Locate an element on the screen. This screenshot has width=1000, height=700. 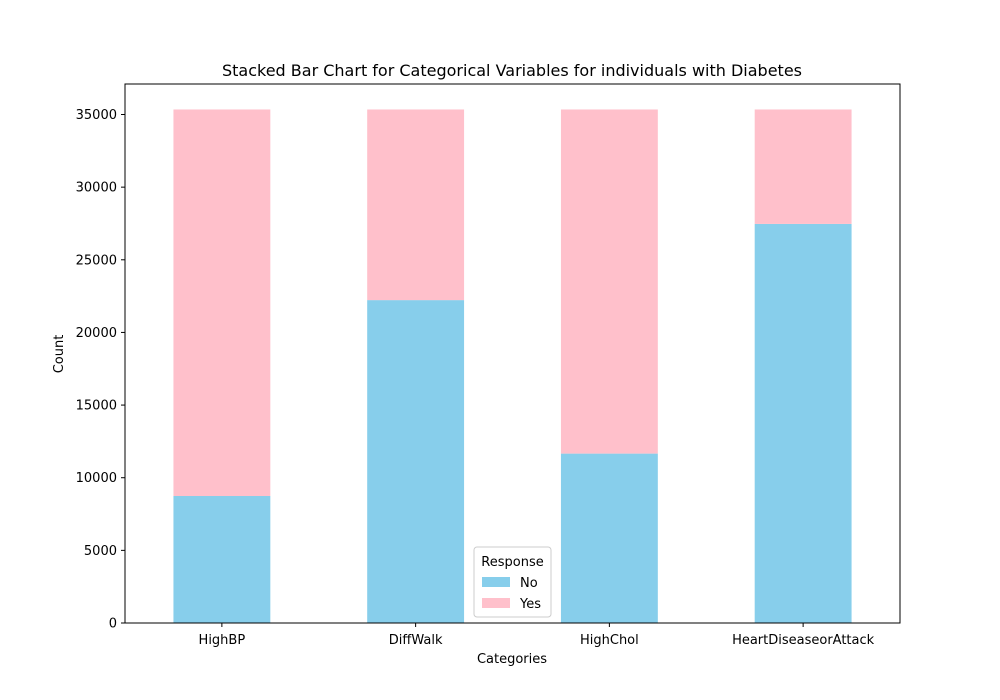
y-tick-label: 20000 is located at coordinates (96, 333).